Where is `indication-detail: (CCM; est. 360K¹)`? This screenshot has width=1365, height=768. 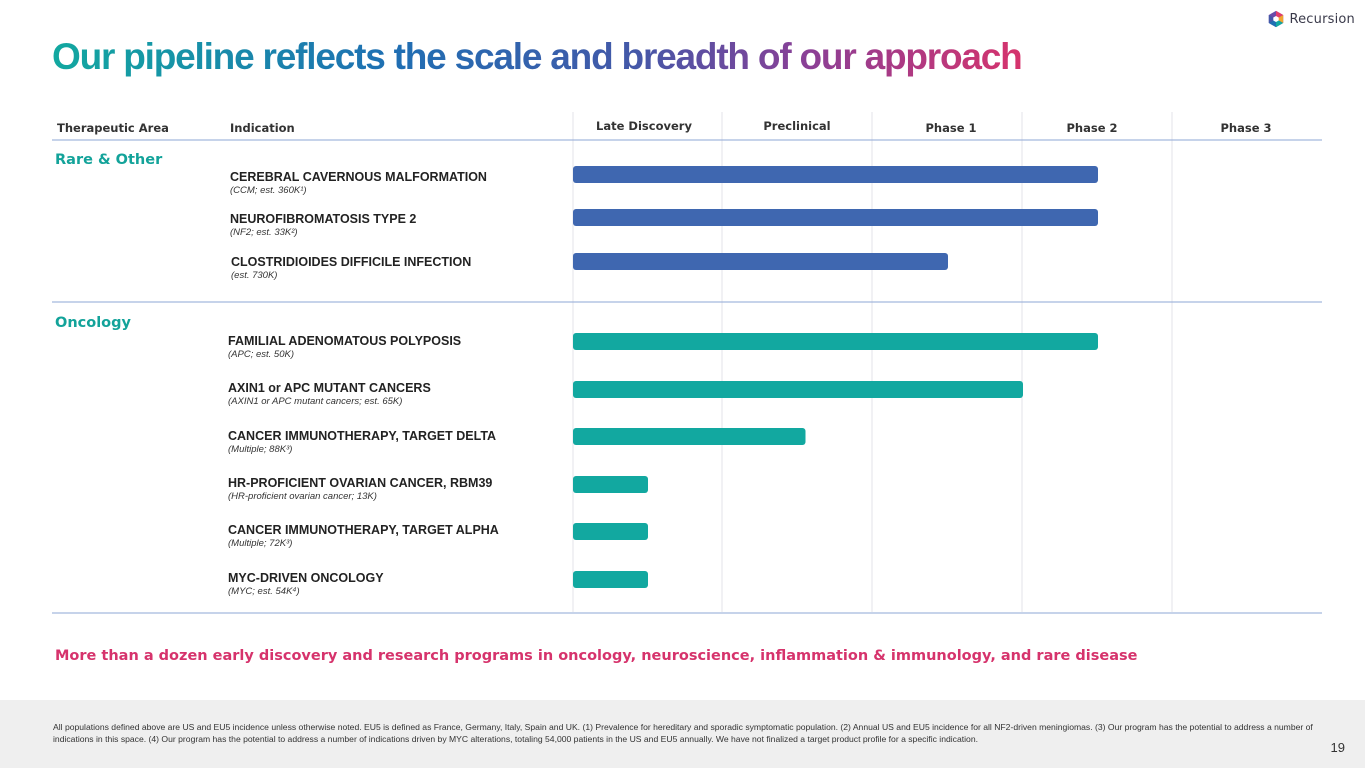
indication-detail: (CCM; est. 360K¹) is located at coordinates (268, 190).